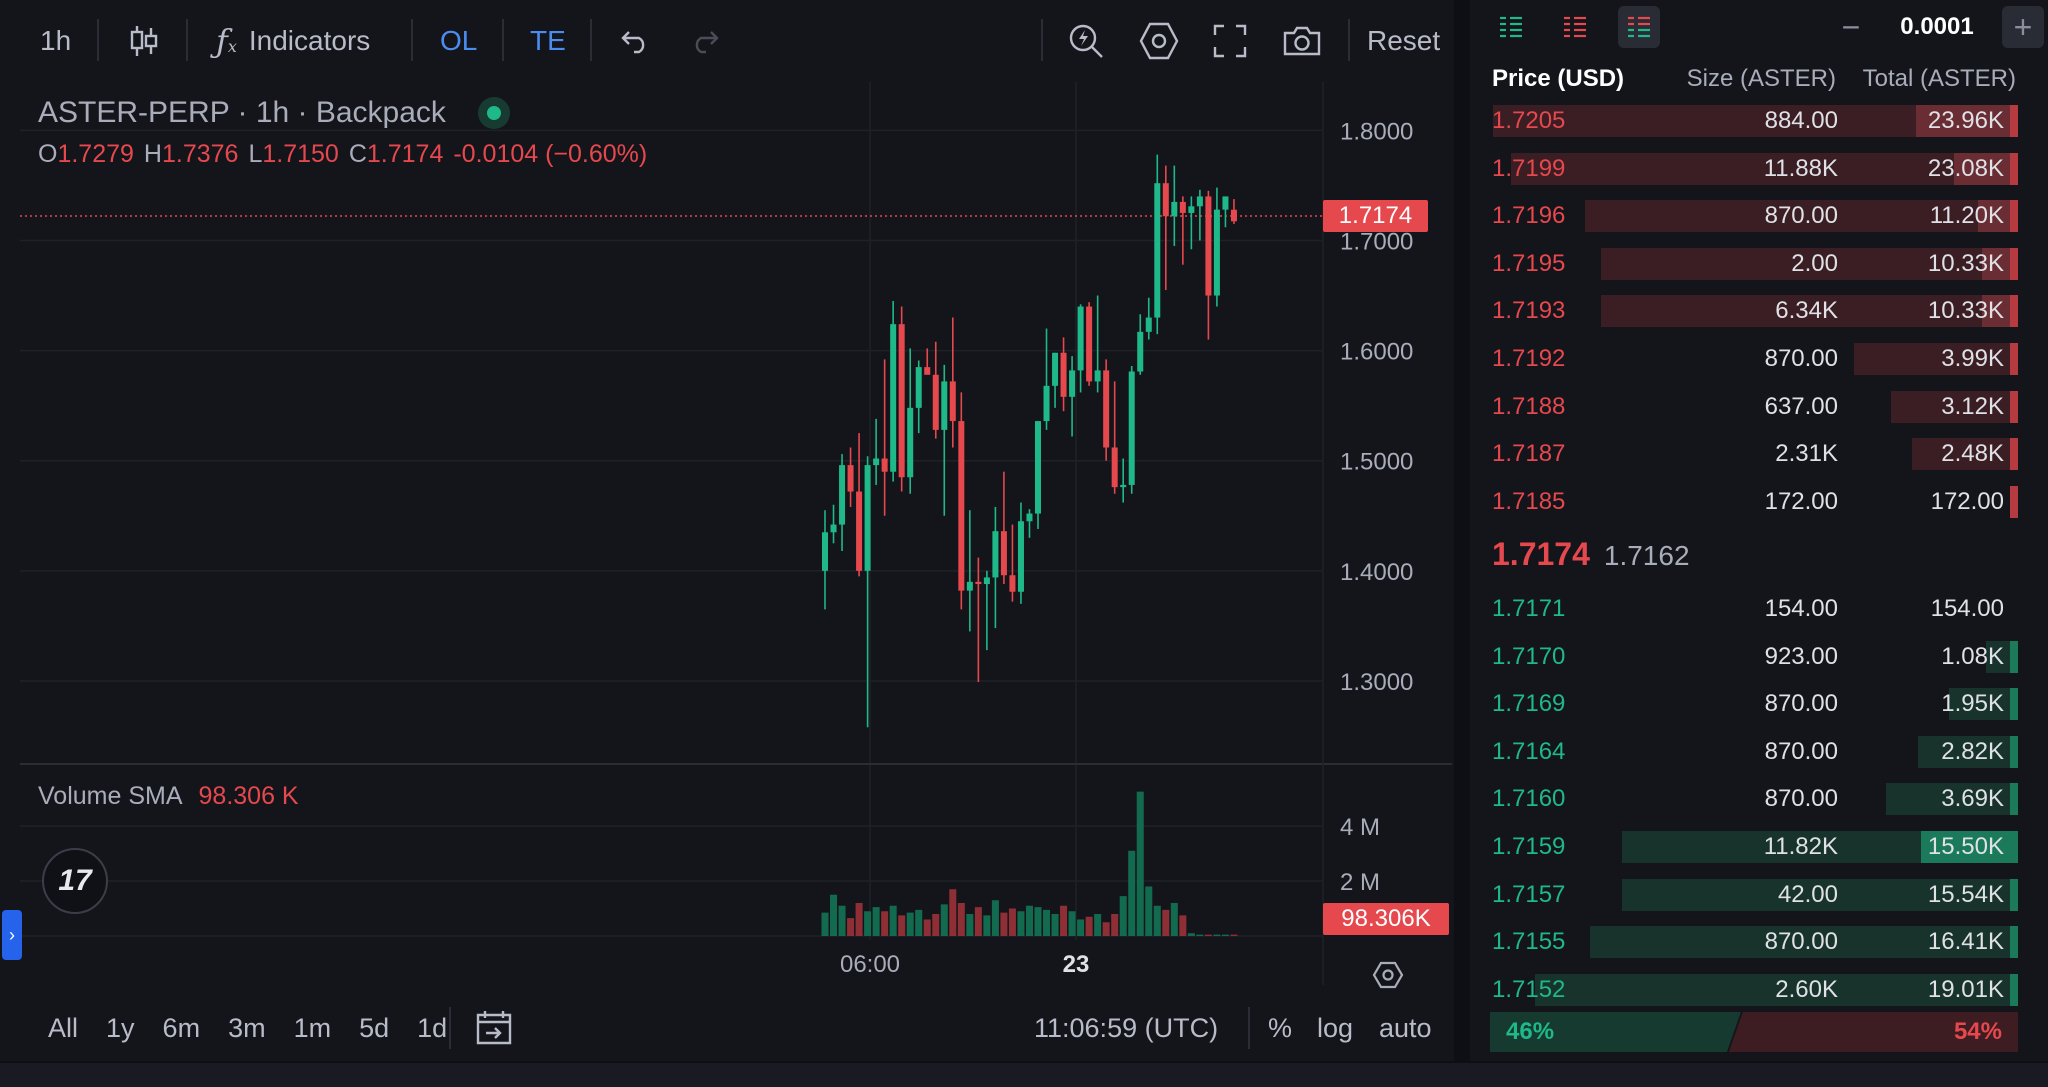  I want to click on redo-icon, so click(707, 42).